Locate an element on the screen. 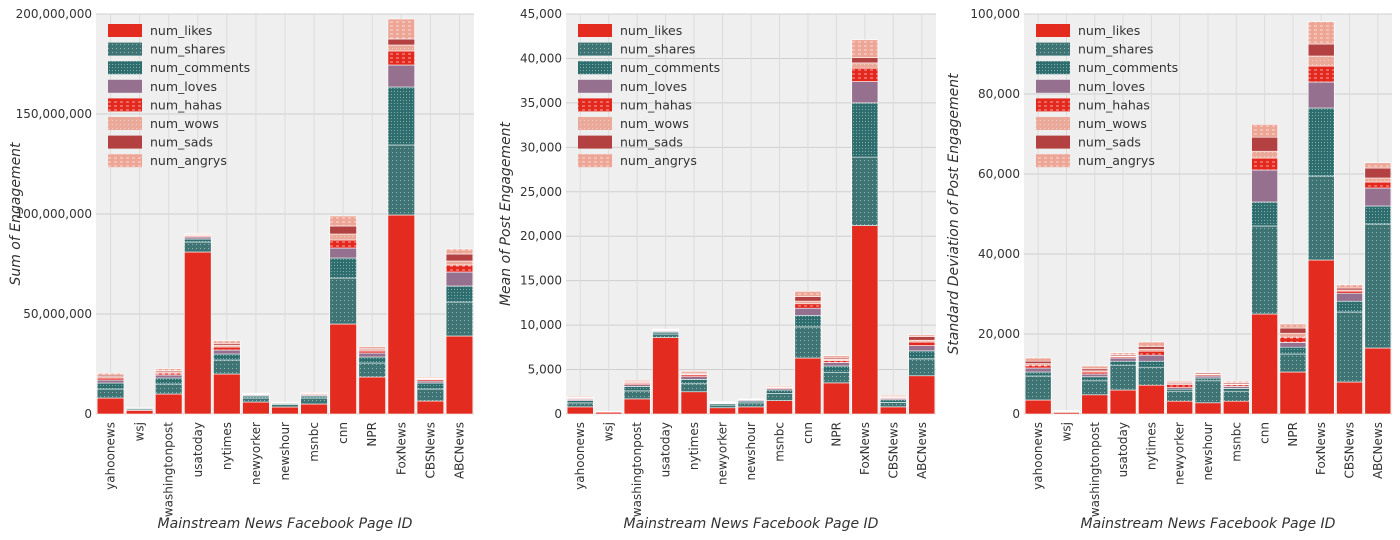 The width and height of the screenshot is (1400, 540). y-tick-label: 0 is located at coordinates (88, 414).